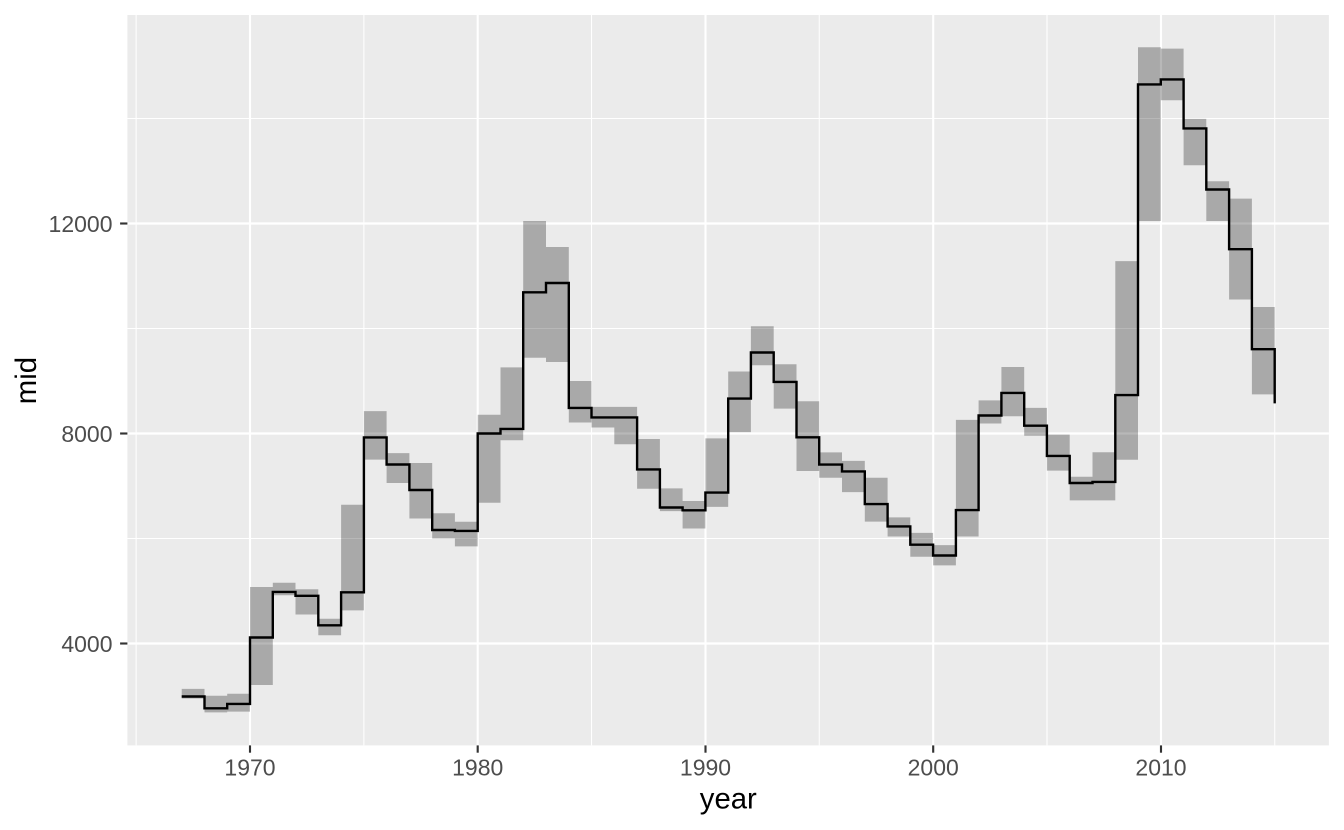  I want to click on svg-text: 4000, so click(86, 644).